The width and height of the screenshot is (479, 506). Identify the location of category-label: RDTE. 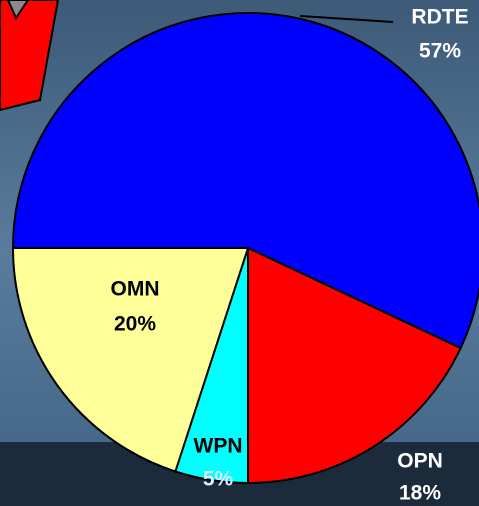
(439, 17).